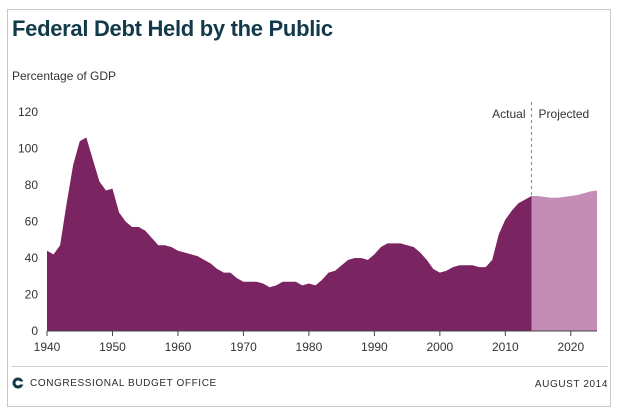 This screenshot has width=620, height=416. What do you see at coordinates (34, 331) in the screenshot?
I see `y-tick-label: 0` at bounding box center [34, 331].